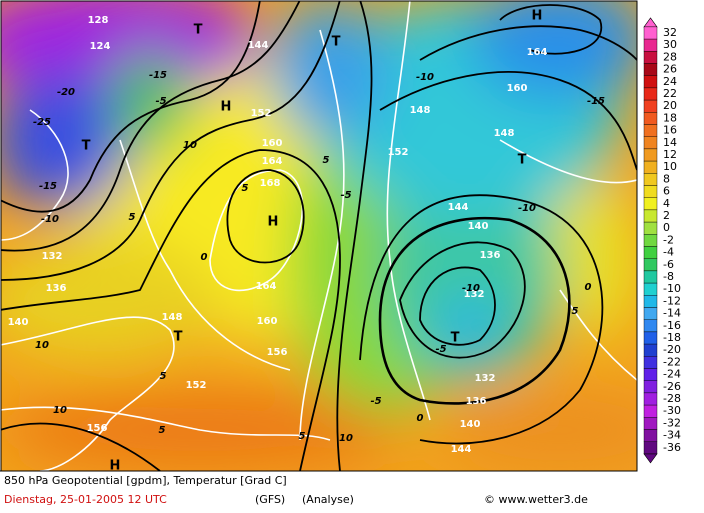 The image size is (704, 513). Describe the element at coordinates (670, 56) in the screenshot. I see `colorbar-label: 28` at that location.